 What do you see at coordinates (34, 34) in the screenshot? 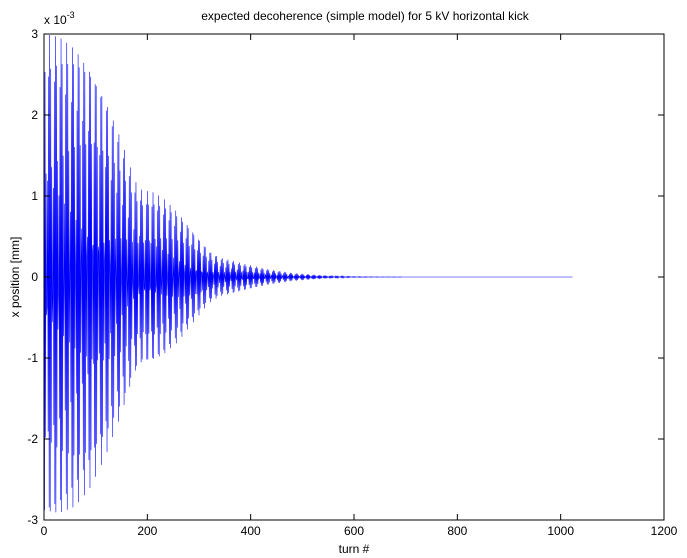
I see `y-tick-label: 3` at bounding box center [34, 34].